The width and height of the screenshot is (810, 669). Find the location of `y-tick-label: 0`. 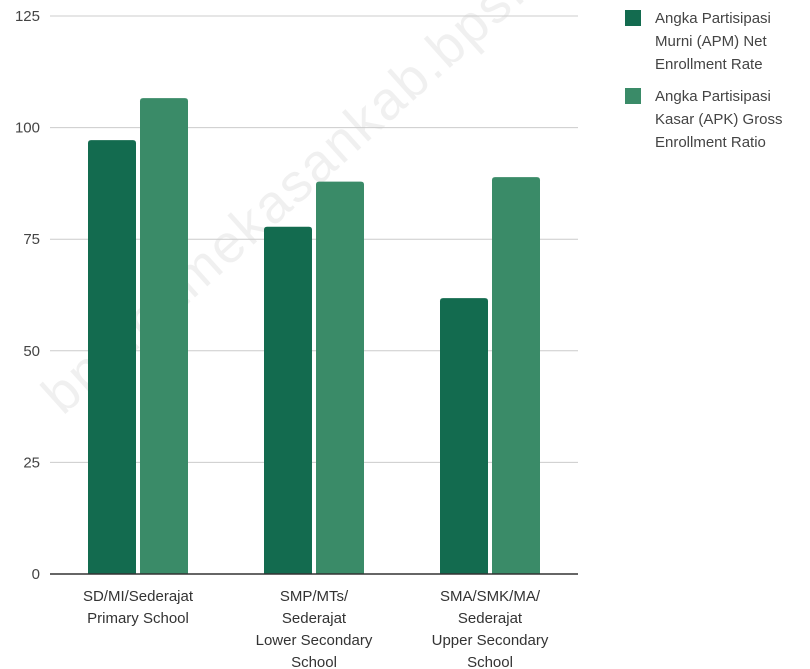

y-tick-label: 0 is located at coordinates (36, 574).